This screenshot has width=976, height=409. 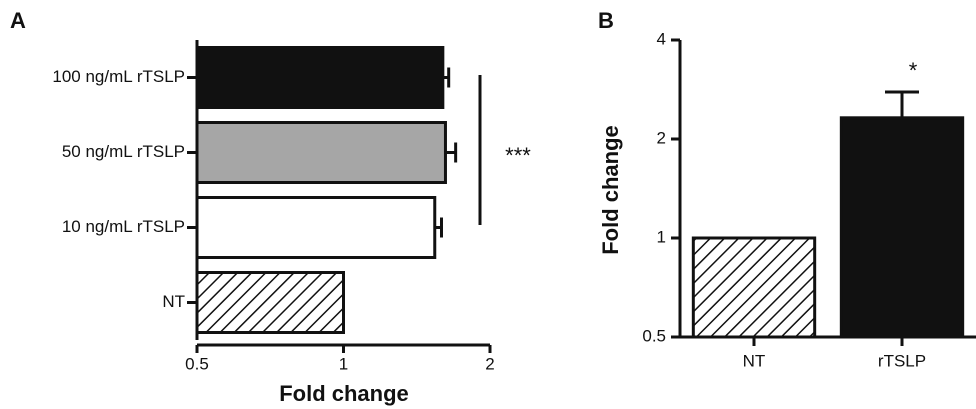 I want to click on annotation: *, so click(x=913, y=70).